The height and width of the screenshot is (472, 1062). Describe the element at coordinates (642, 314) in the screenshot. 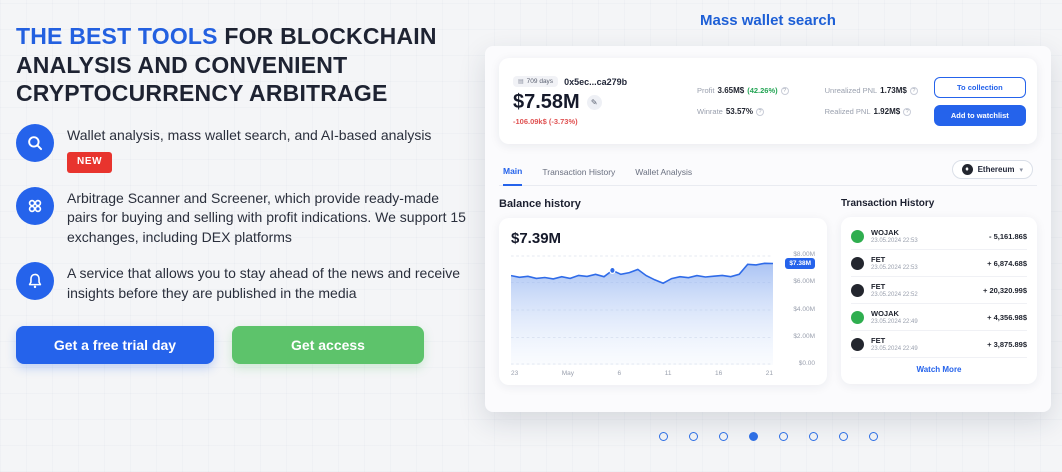

I see `chart-area` at that location.